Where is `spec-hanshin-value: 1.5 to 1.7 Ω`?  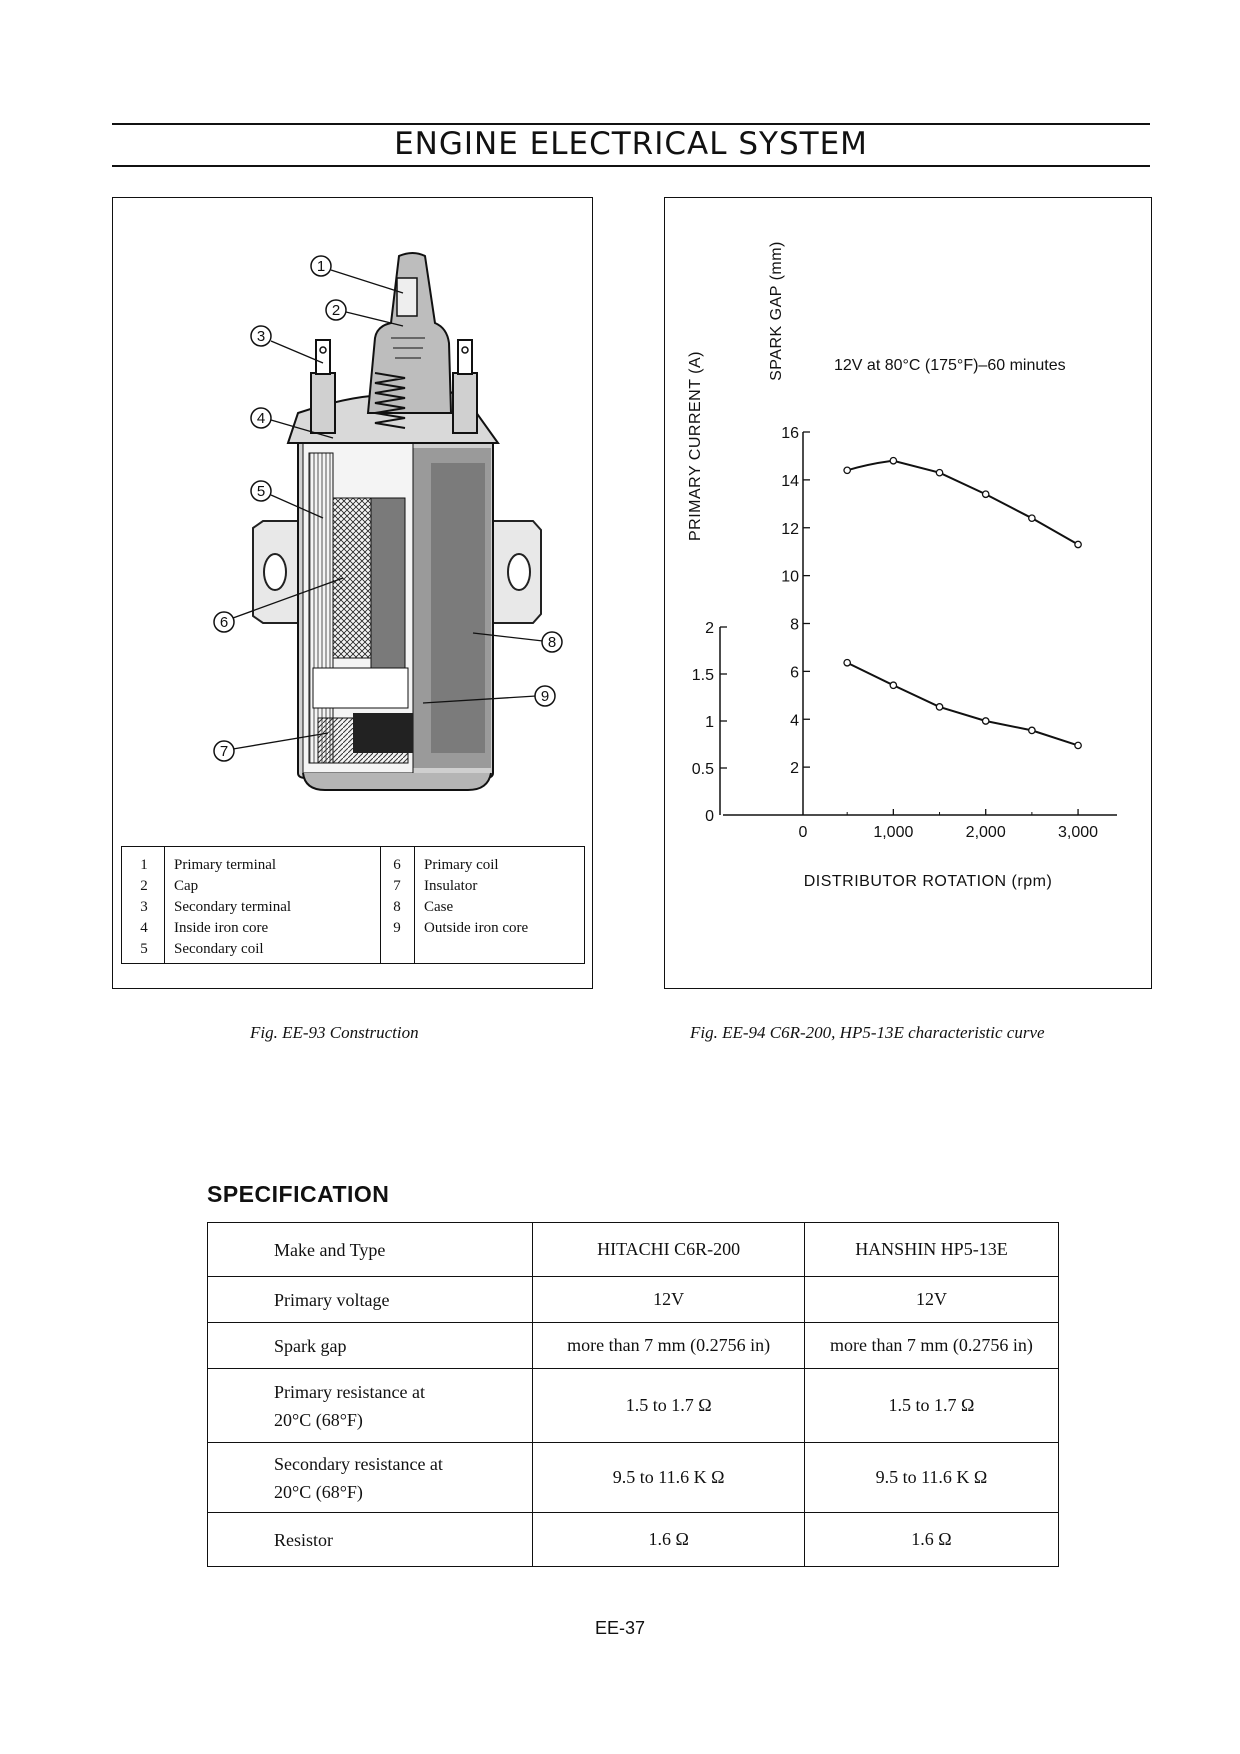 spec-hanshin-value: 1.5 to 1.7 Ω is located at coordinates (931, 1405).